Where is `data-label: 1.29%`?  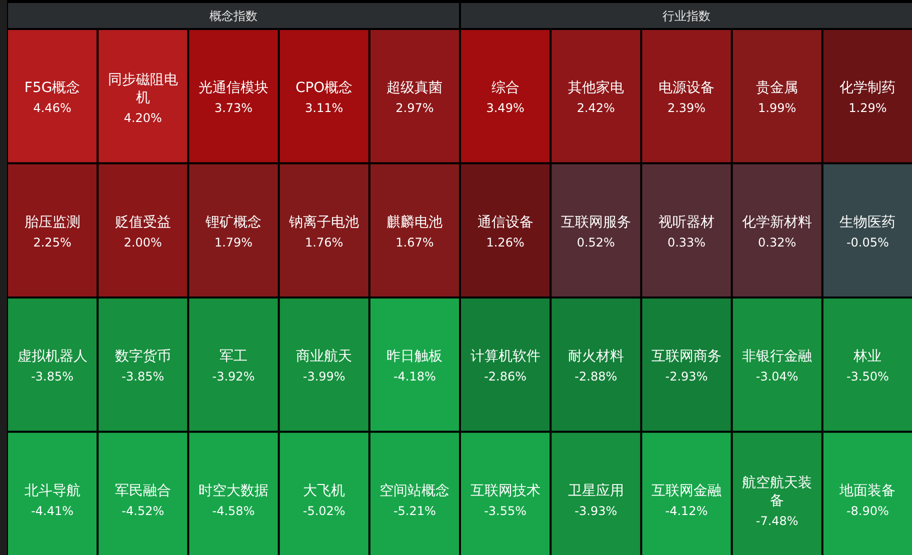 data-label: 1.29% is located at coordinates (867, 108).